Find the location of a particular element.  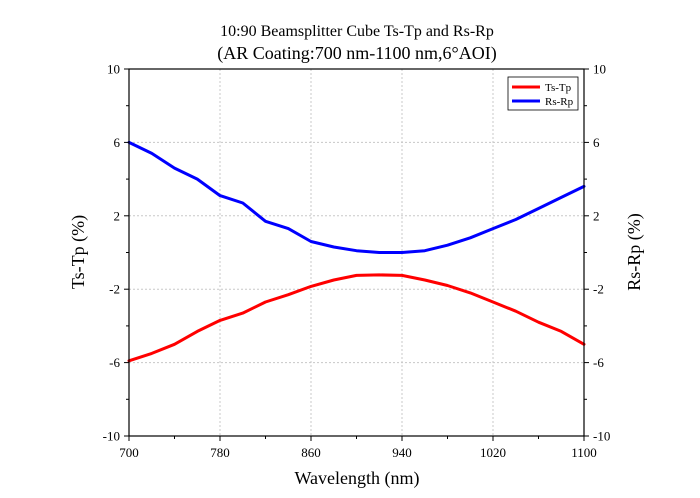

x-axis-label: Wavelength (nm) is located at coordinates (356, 478).